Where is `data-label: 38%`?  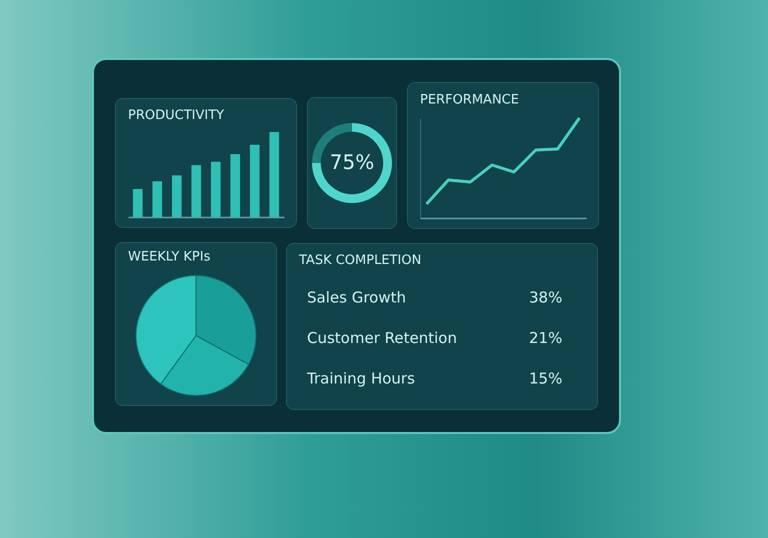 data-label: 38% is located at coordinates (545, 297).